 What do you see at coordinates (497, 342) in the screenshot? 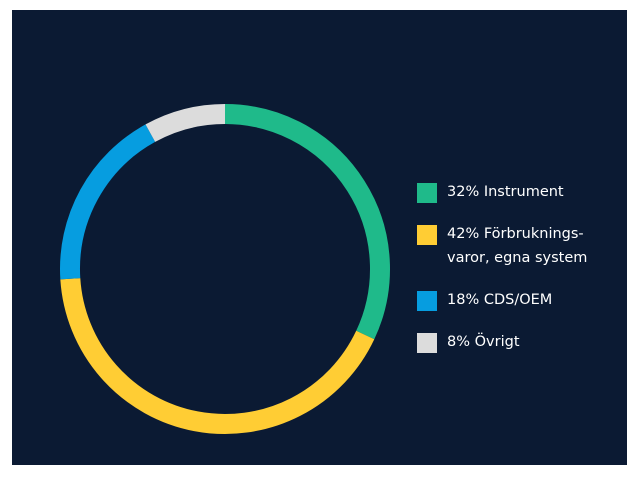
I see `legend-label: Övrigt` at bounding box center [497, 342].